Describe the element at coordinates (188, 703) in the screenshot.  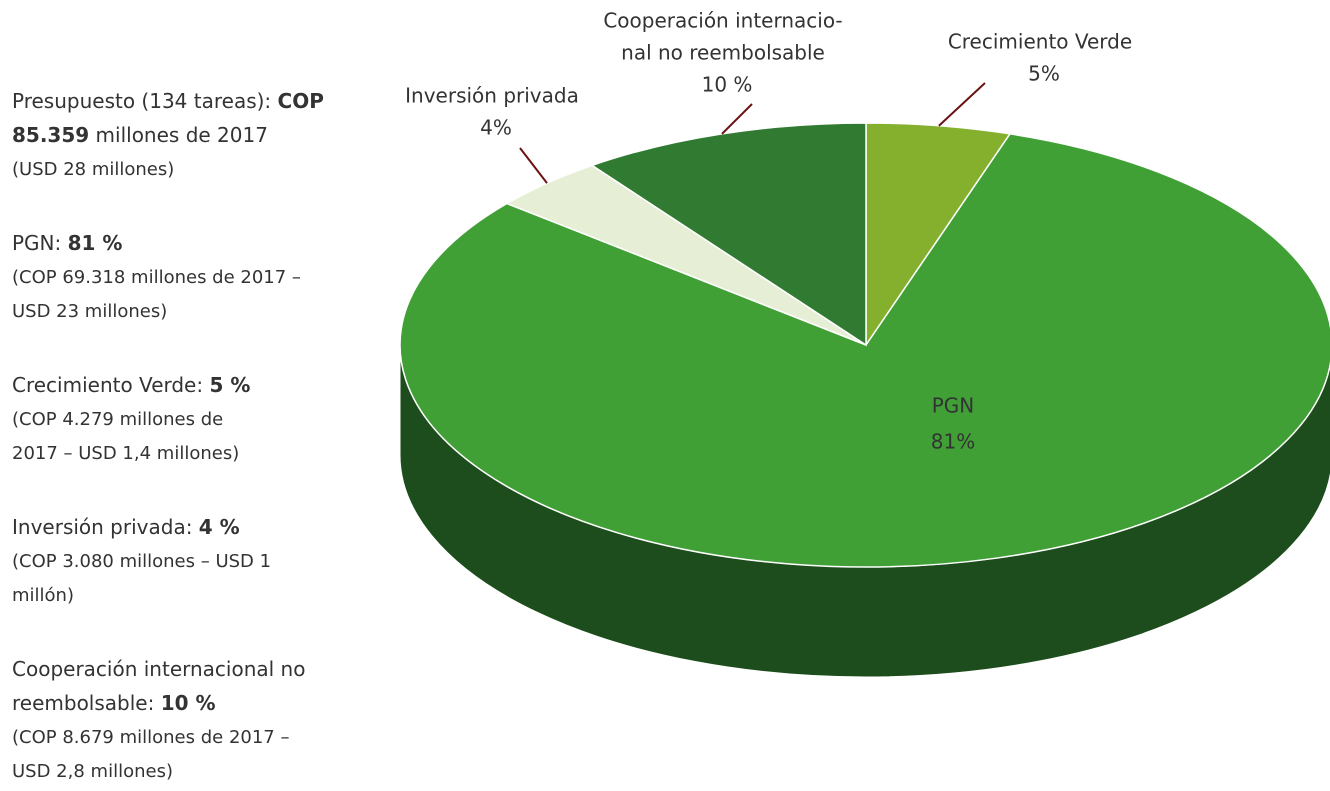
I see `note-run: 10 %` at that location.